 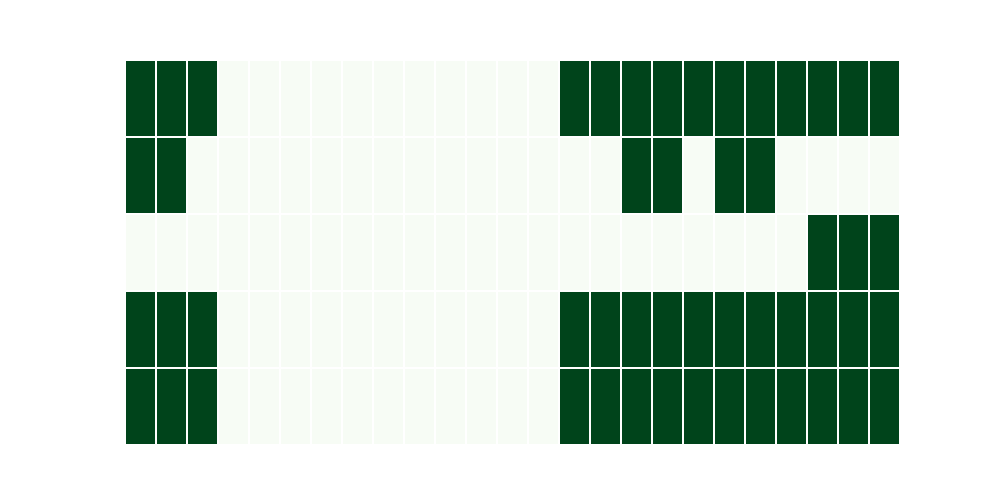 I want to click on heatmap-cell-r2-c18, so click(x=698, y=252).